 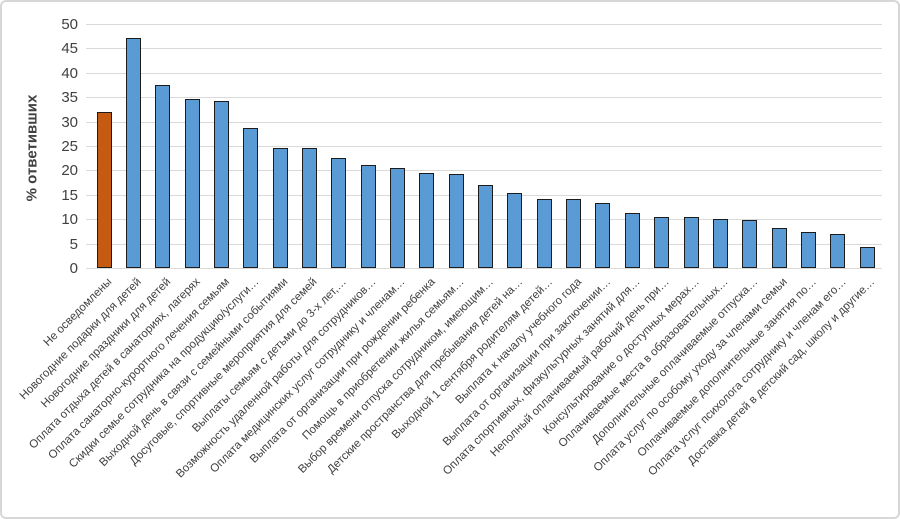 I want to click on y-tick-label: 0, so click(x=73, y=268).